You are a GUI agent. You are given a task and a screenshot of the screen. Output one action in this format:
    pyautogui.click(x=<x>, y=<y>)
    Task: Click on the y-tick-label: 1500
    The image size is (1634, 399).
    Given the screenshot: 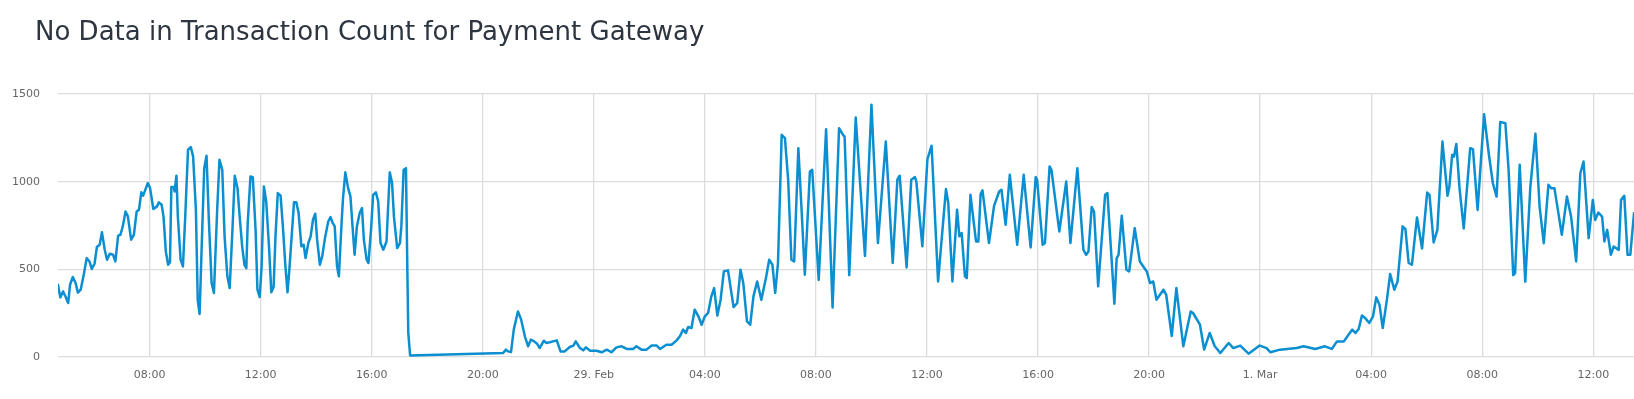 What is the action you would take?
    pyautogui.click(x=26, y=93)
    